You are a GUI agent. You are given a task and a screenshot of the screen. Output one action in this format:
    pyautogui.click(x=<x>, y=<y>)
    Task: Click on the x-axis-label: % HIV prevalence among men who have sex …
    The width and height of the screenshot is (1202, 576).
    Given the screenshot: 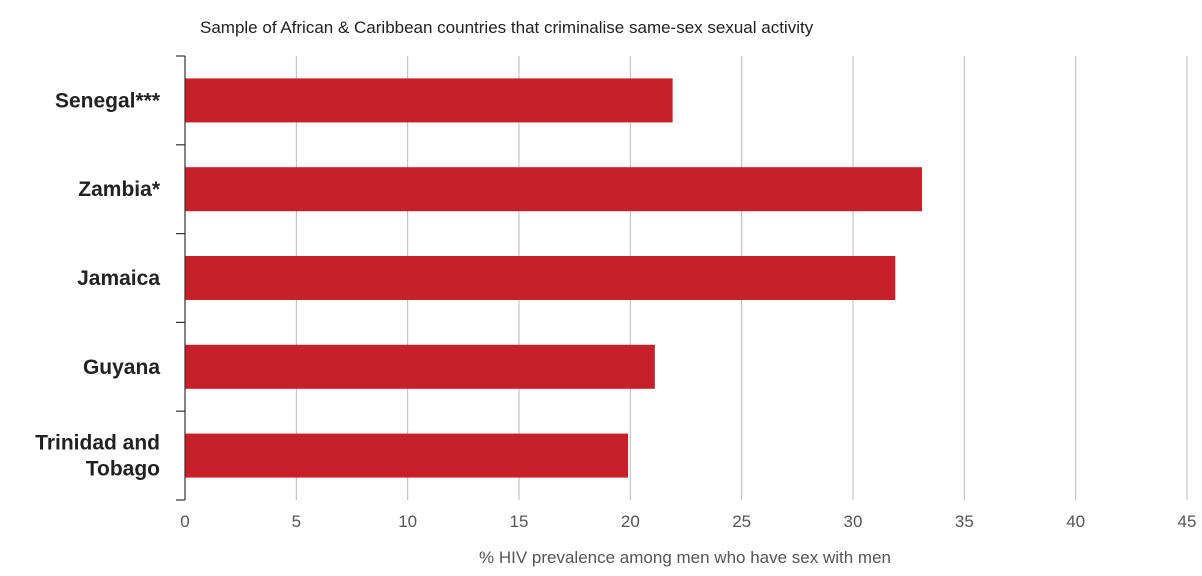 What is the action you would take?
    pyautogui.click(x=685, y=557)
    